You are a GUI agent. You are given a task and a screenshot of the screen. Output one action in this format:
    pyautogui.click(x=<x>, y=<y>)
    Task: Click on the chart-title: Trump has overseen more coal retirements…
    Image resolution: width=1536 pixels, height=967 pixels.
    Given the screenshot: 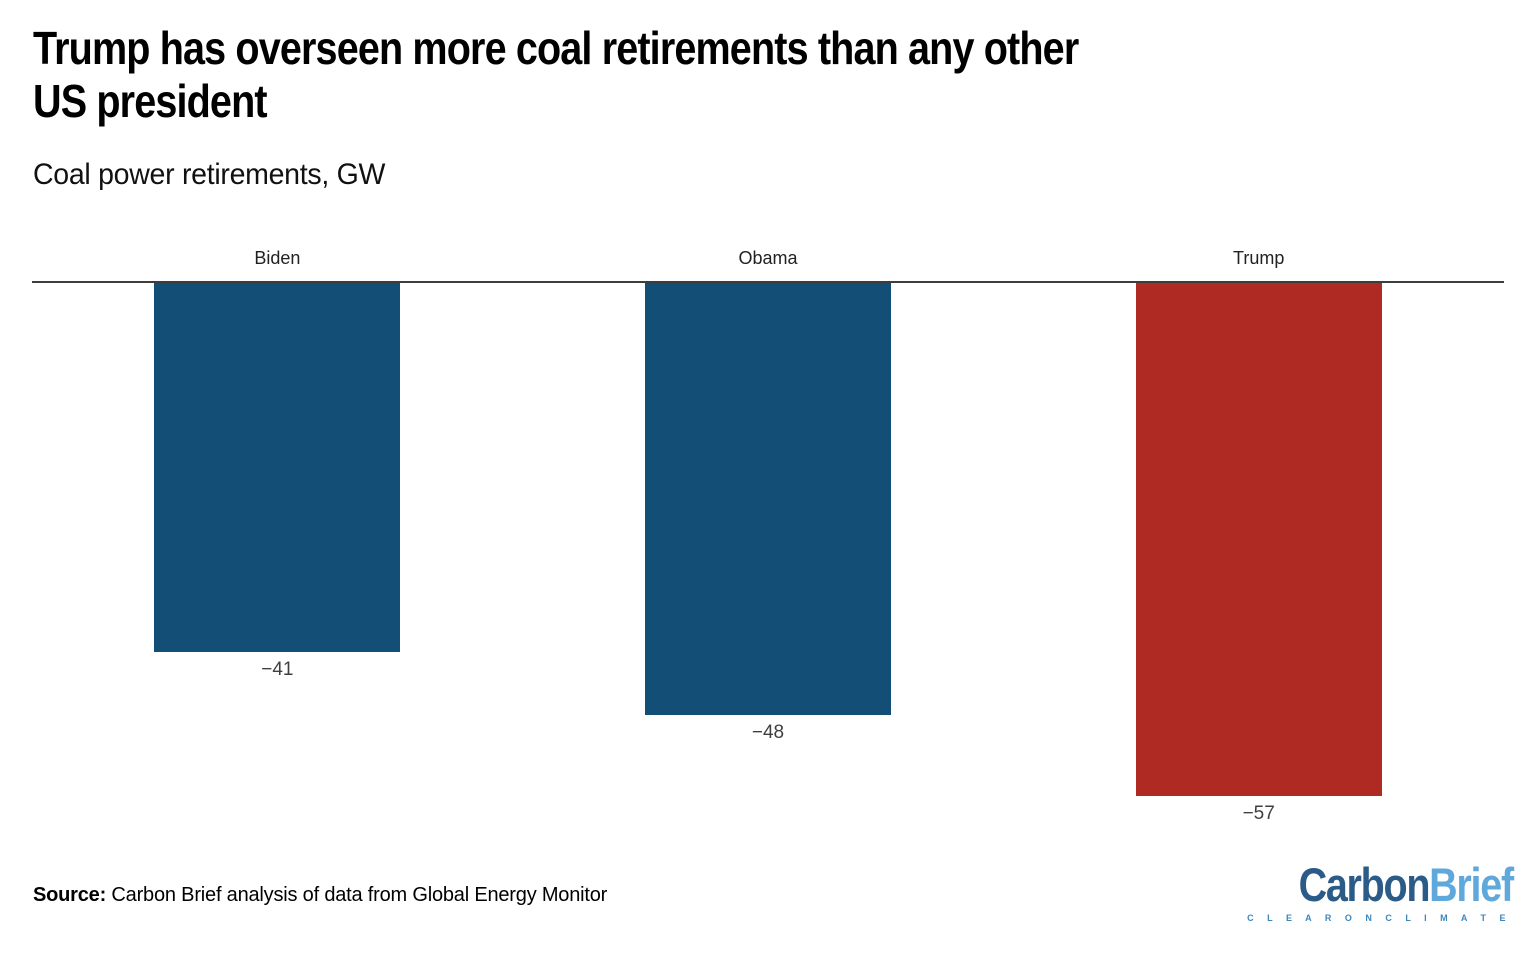 What is the action you would take?
    pyautogui.click(x=556, y=75)
    